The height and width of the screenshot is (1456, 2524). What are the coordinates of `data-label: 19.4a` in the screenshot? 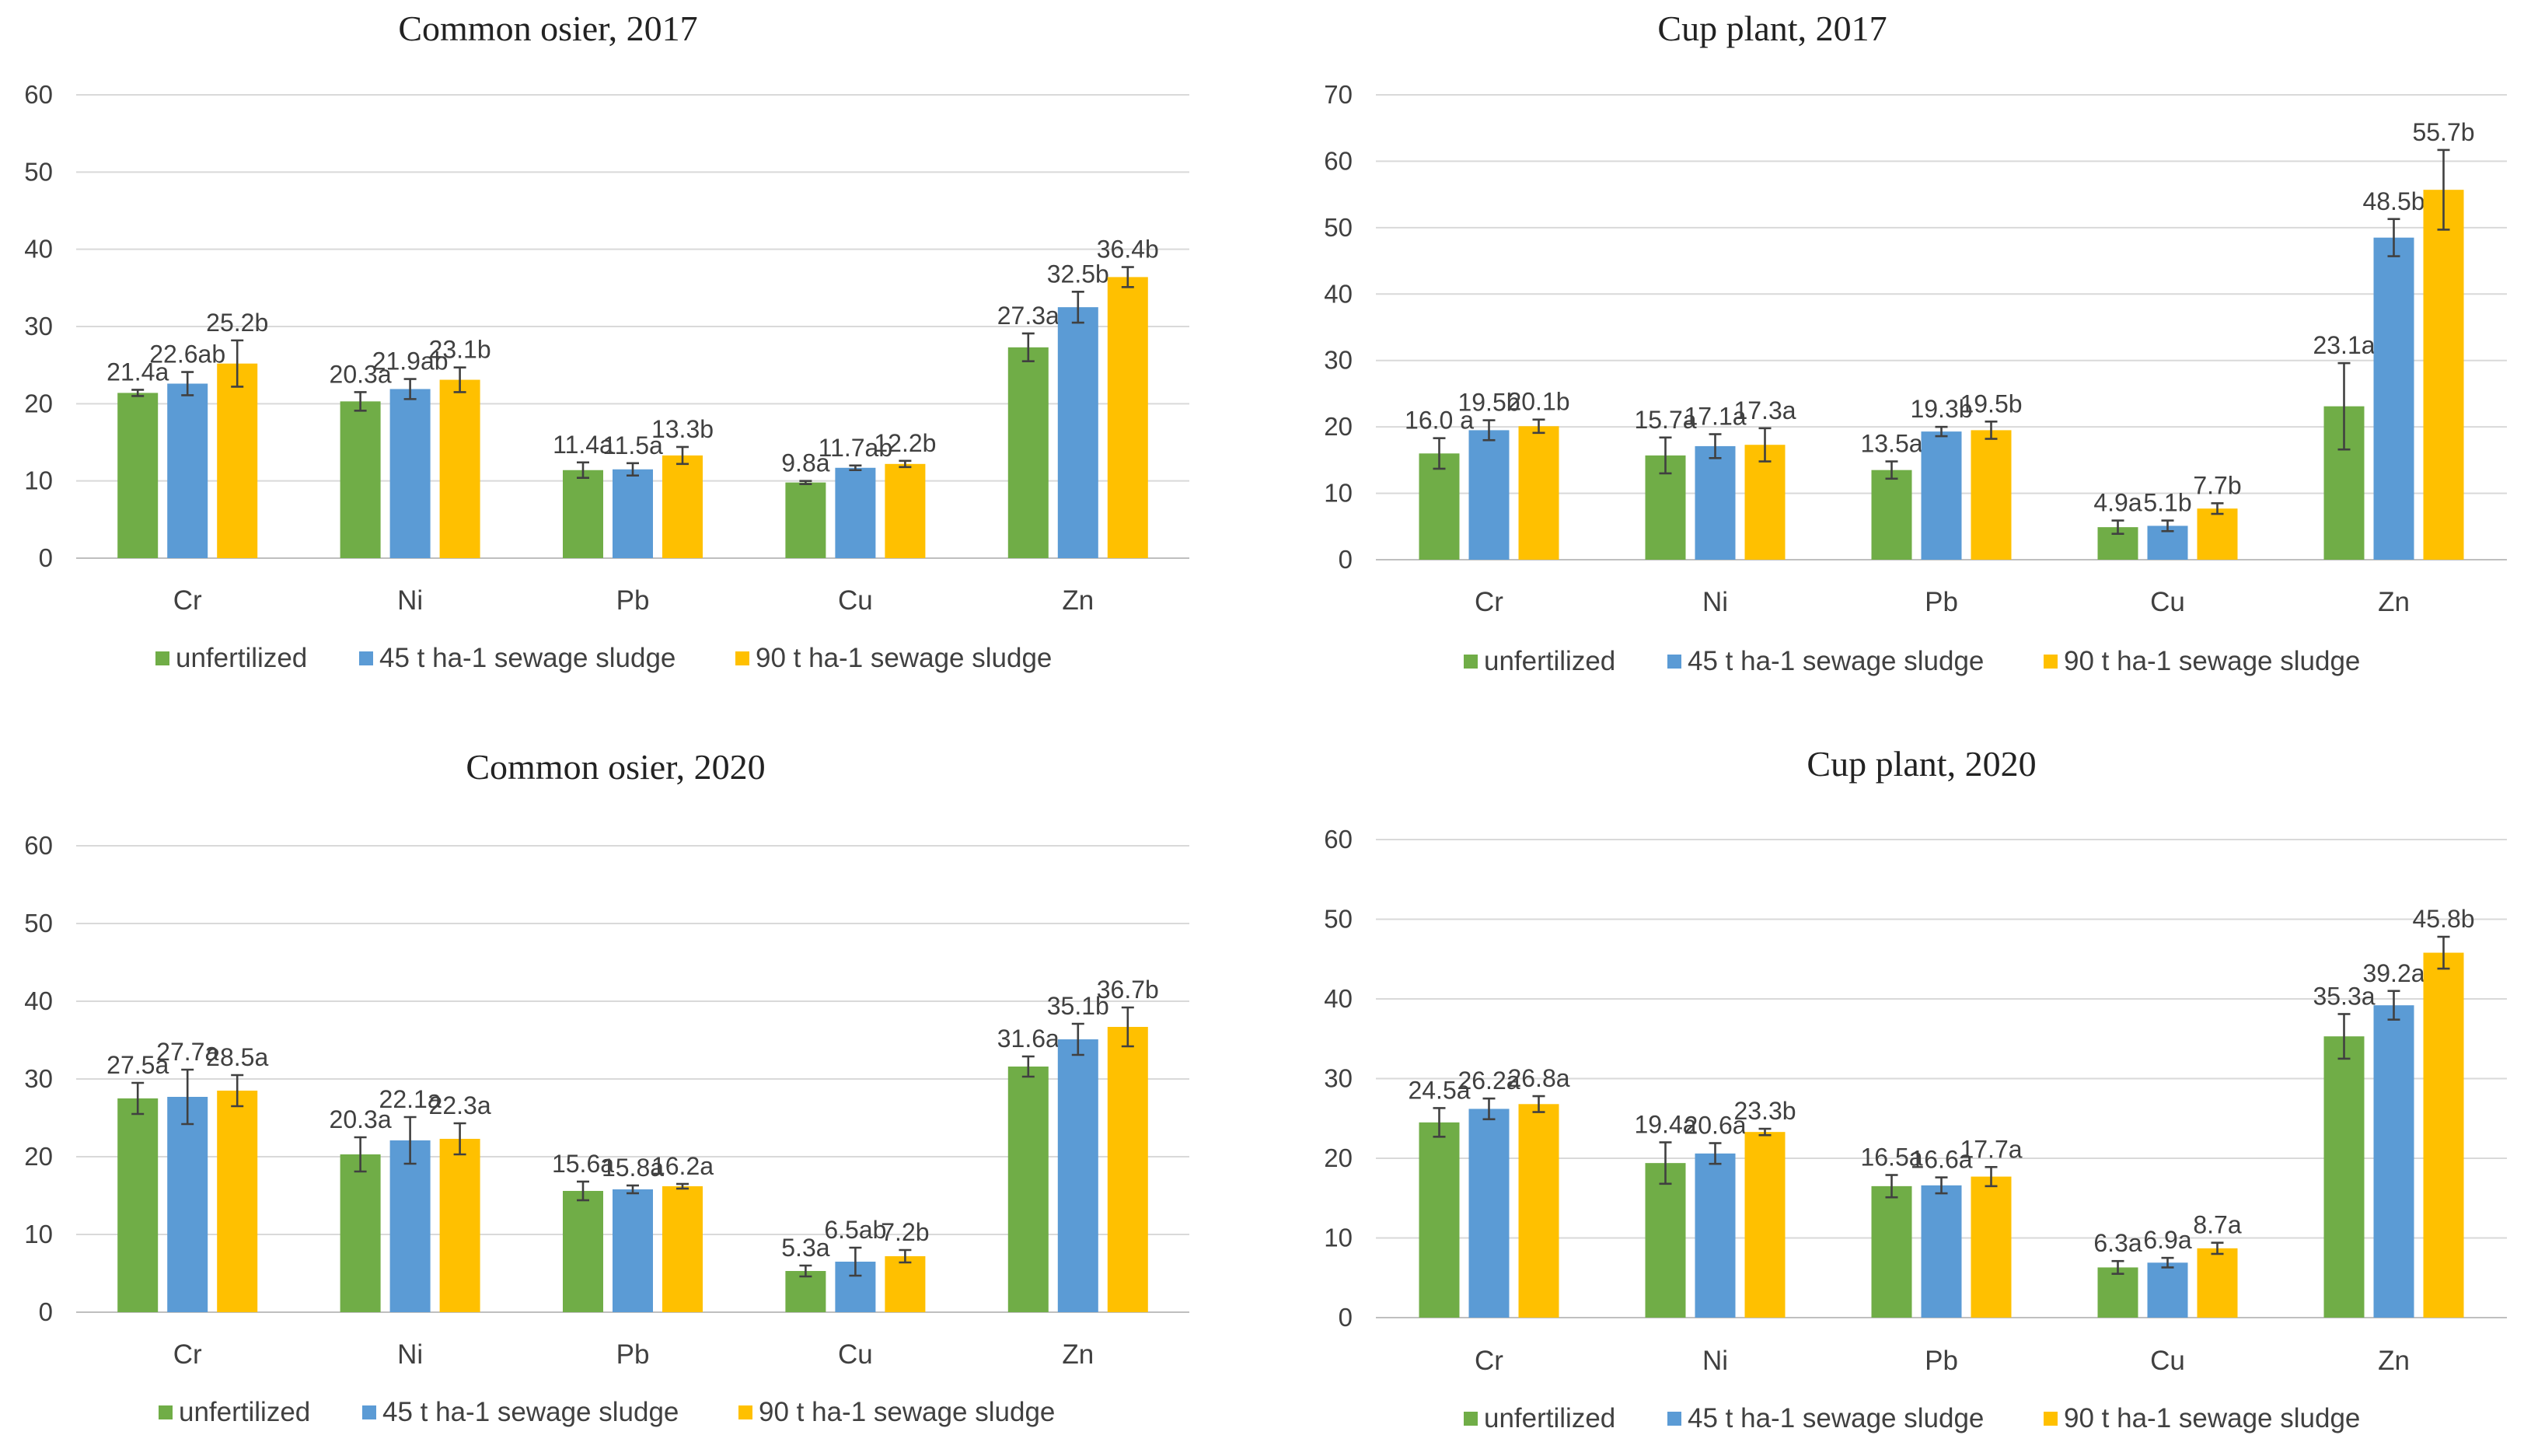 It's located at (1665, 1125).